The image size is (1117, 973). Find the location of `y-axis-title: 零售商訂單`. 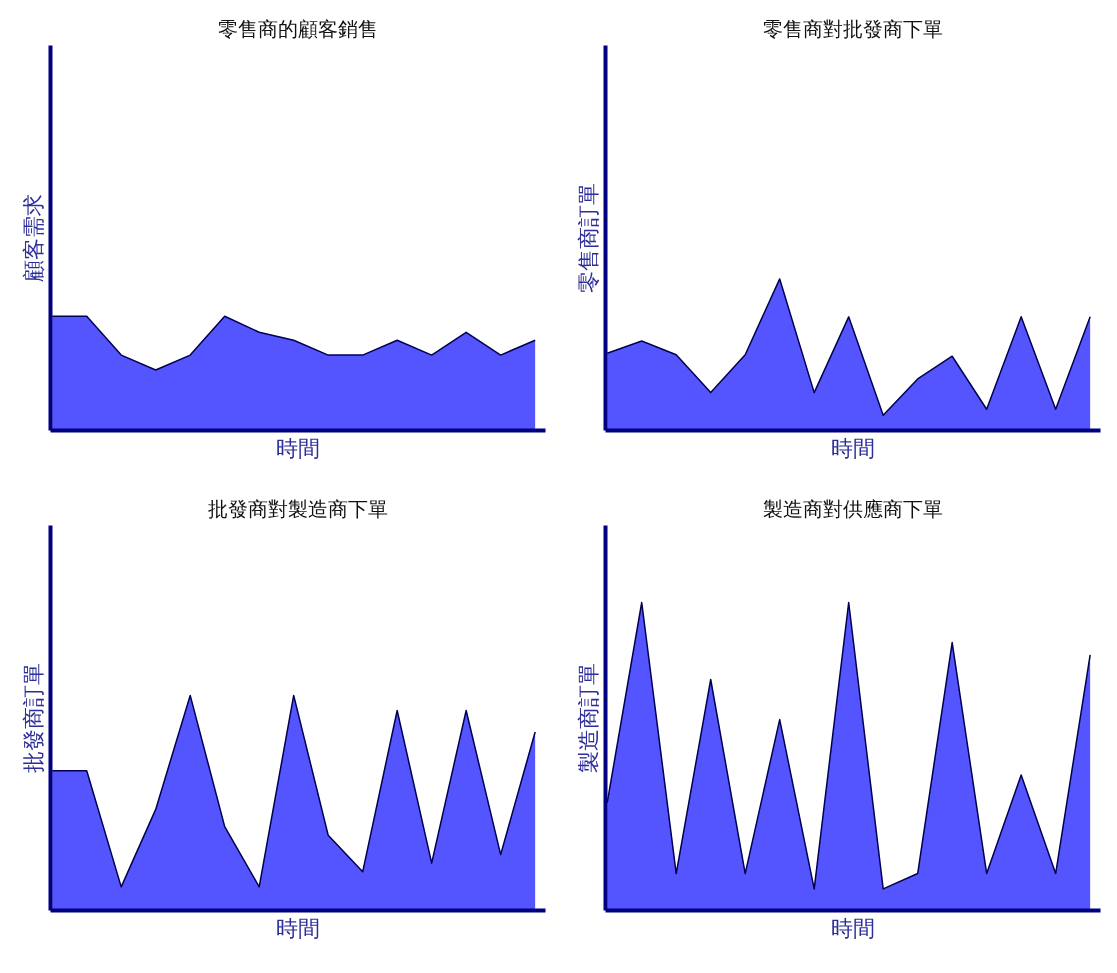

y-axis-title: 零售商訂單 is located at coordinates (588, 238).